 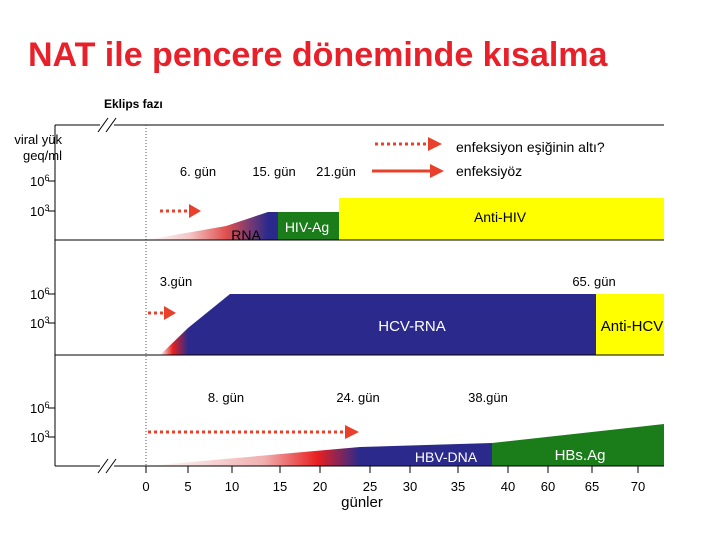 What do you see at coordinates (446, 457) in the screenshot?
I see `hbv-dna-label: HBV-DNA` at bounding box center [446, 457].